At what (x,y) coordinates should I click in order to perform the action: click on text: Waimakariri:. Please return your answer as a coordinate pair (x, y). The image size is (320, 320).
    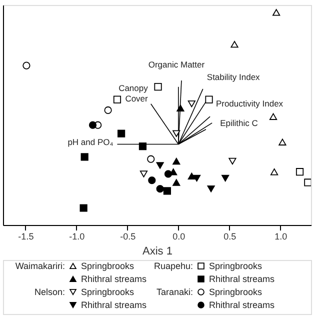
    Looking at the image, I should click on (40, 266).